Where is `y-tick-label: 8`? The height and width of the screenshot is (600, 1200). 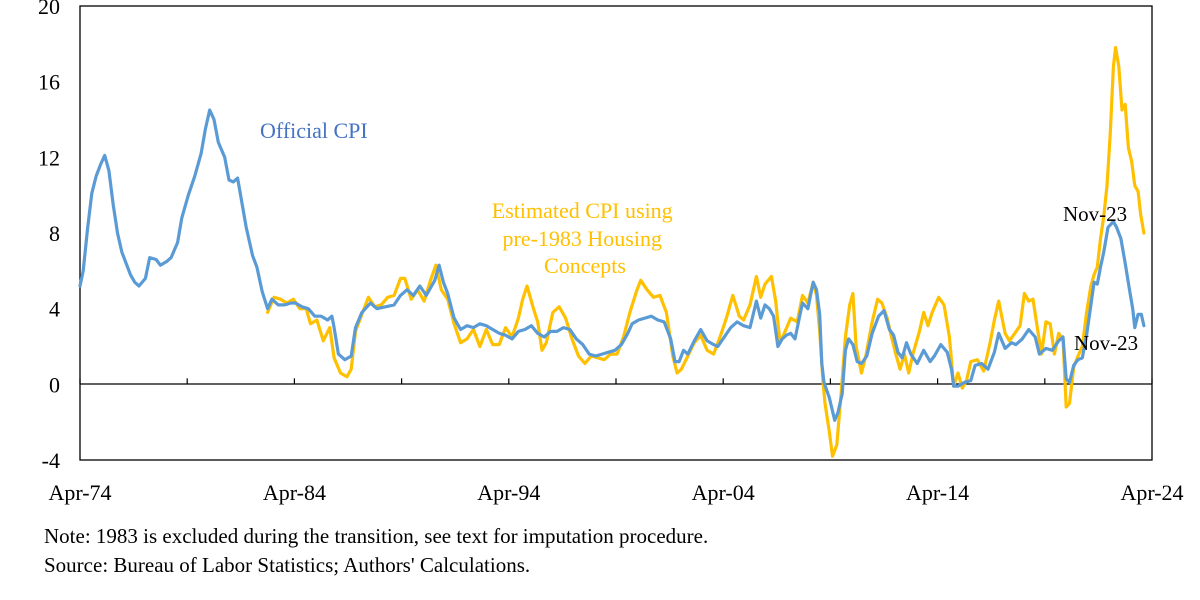 y-tick-label: 8 is located at coordinates (54, 233).